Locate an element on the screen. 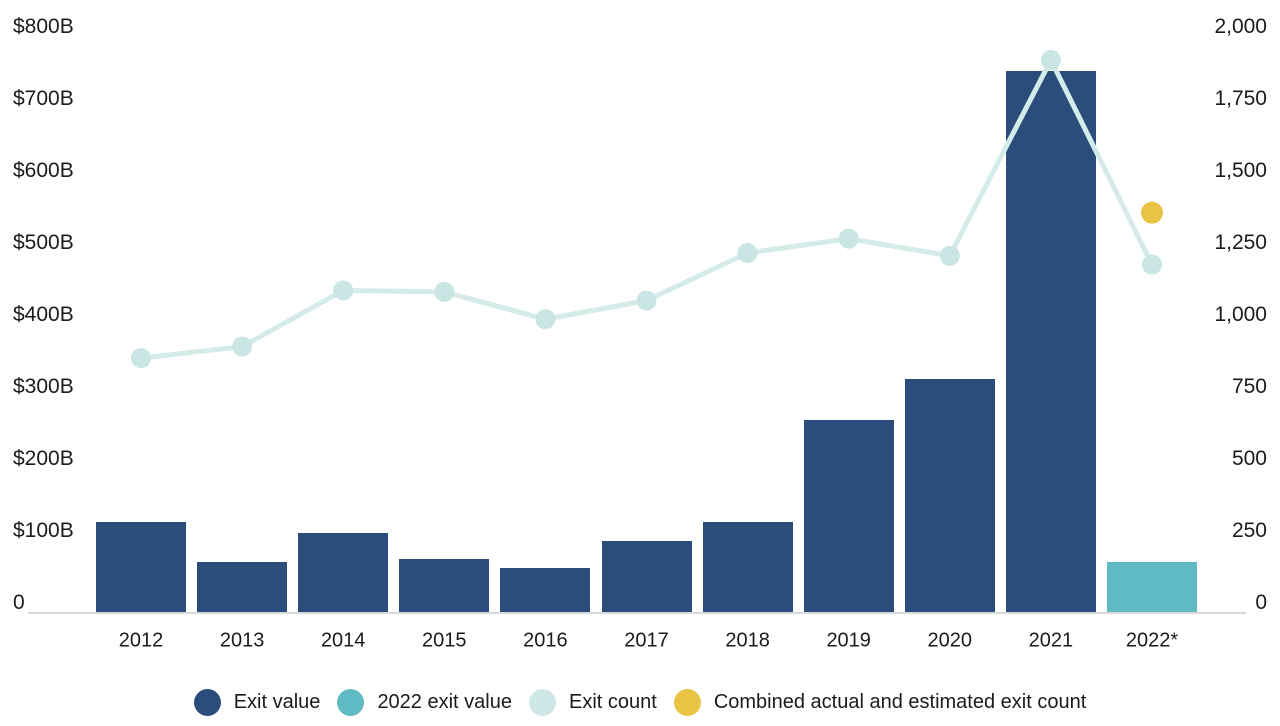  x-axis-label-2015: 2015 is located at coordinates (444, 640).